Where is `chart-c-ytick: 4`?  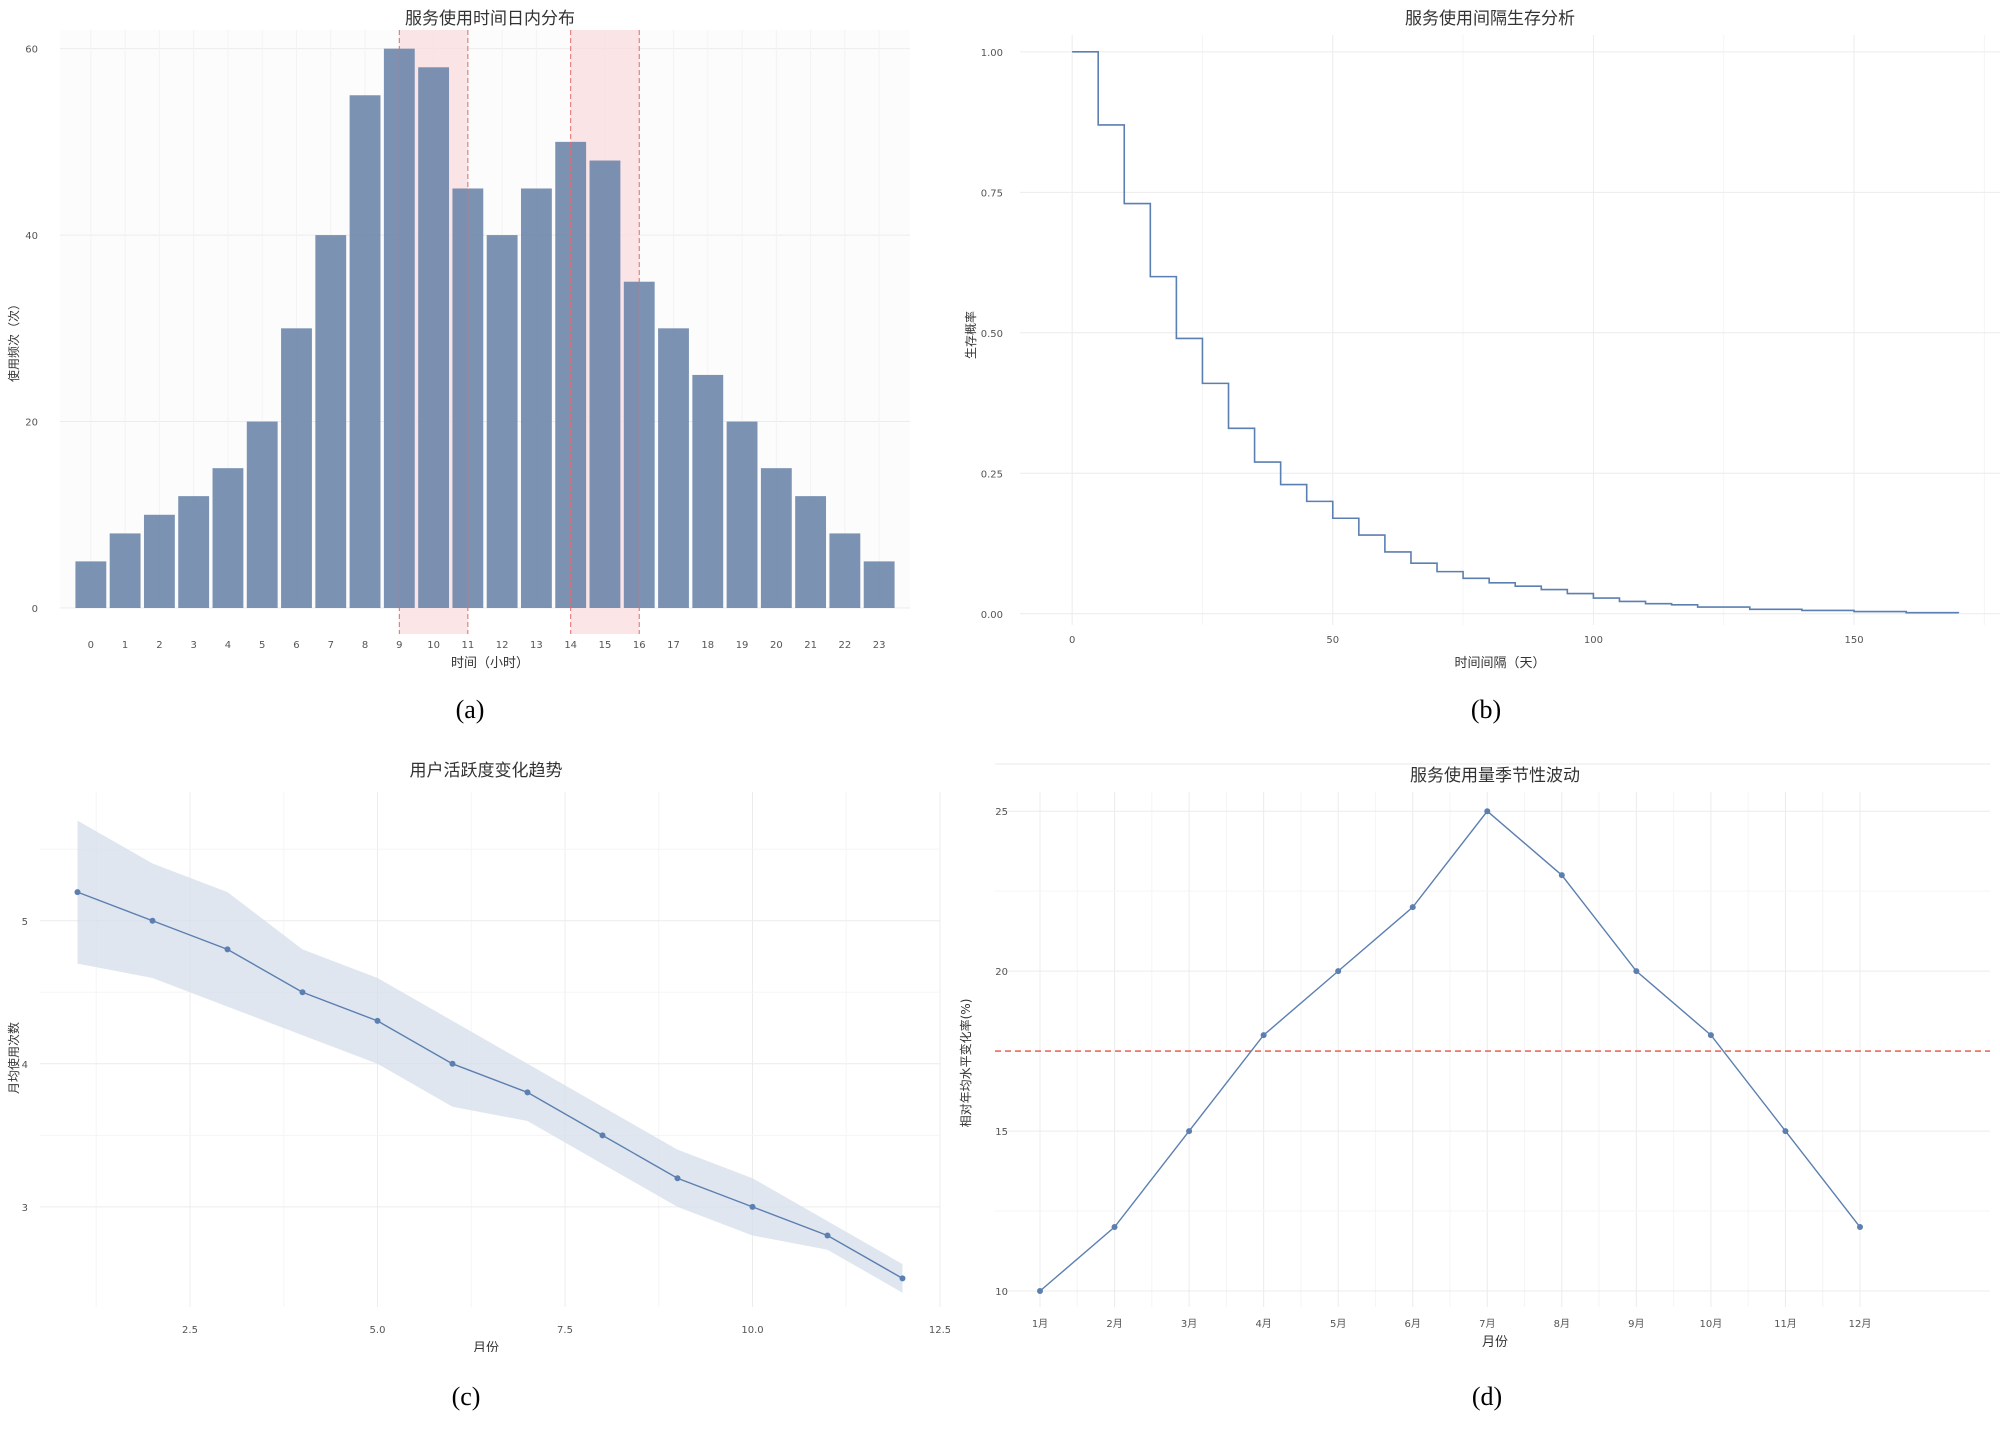
chart-c-ytick: 4 is located at coordinates (25, 1065).